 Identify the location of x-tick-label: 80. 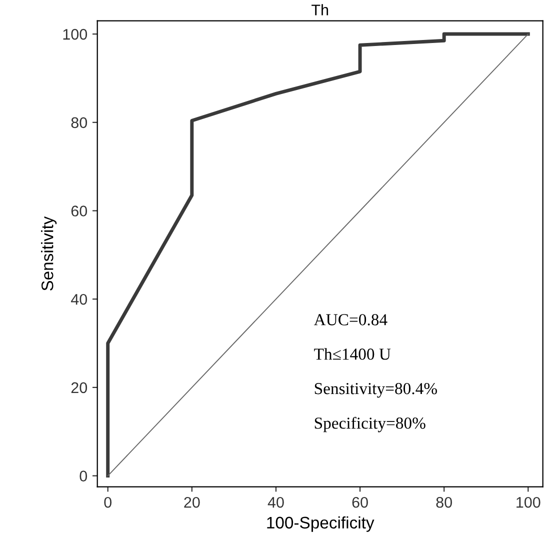
(444, 502).